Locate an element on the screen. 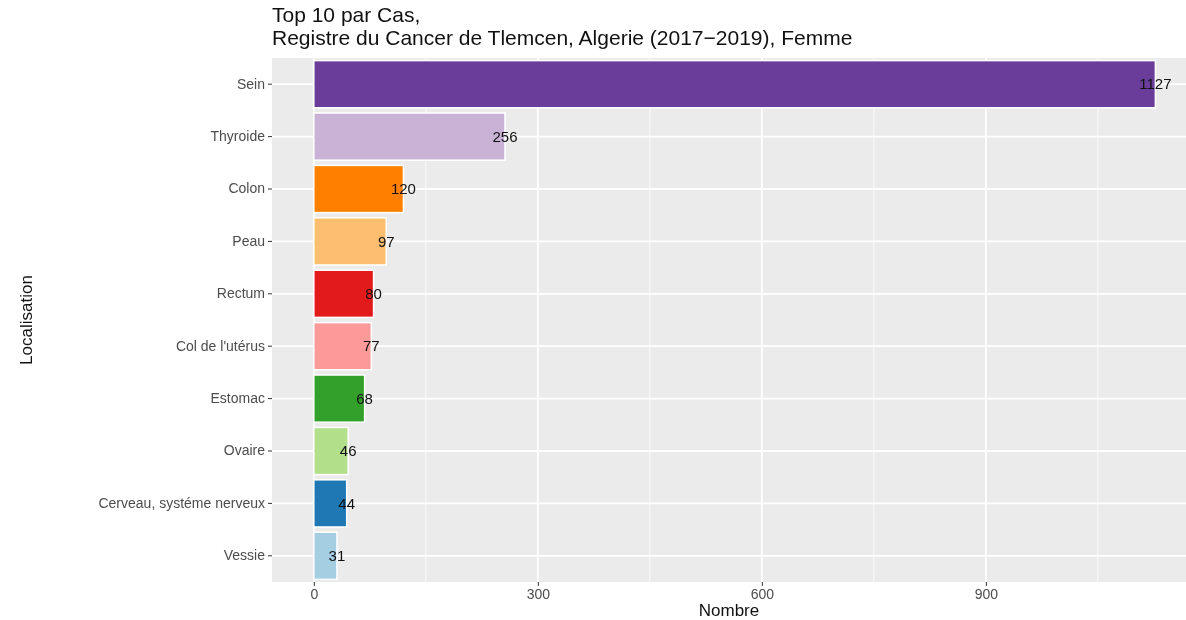  x-tick-label: 300 is located at coordinates (538, 593).